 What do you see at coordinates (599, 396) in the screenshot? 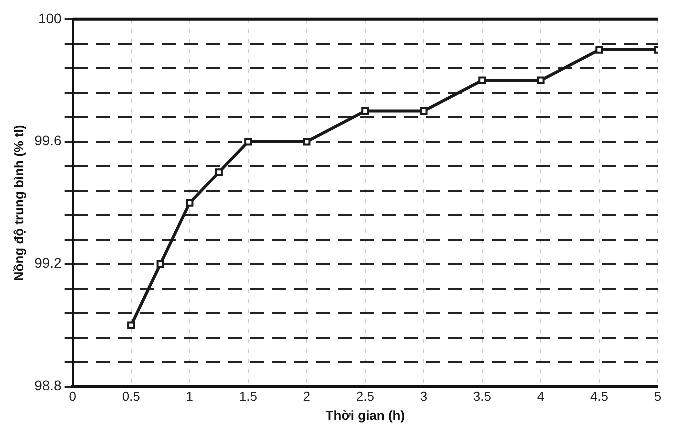
I see `x-tick-label: 4.5` at bounding box center [599, 396].